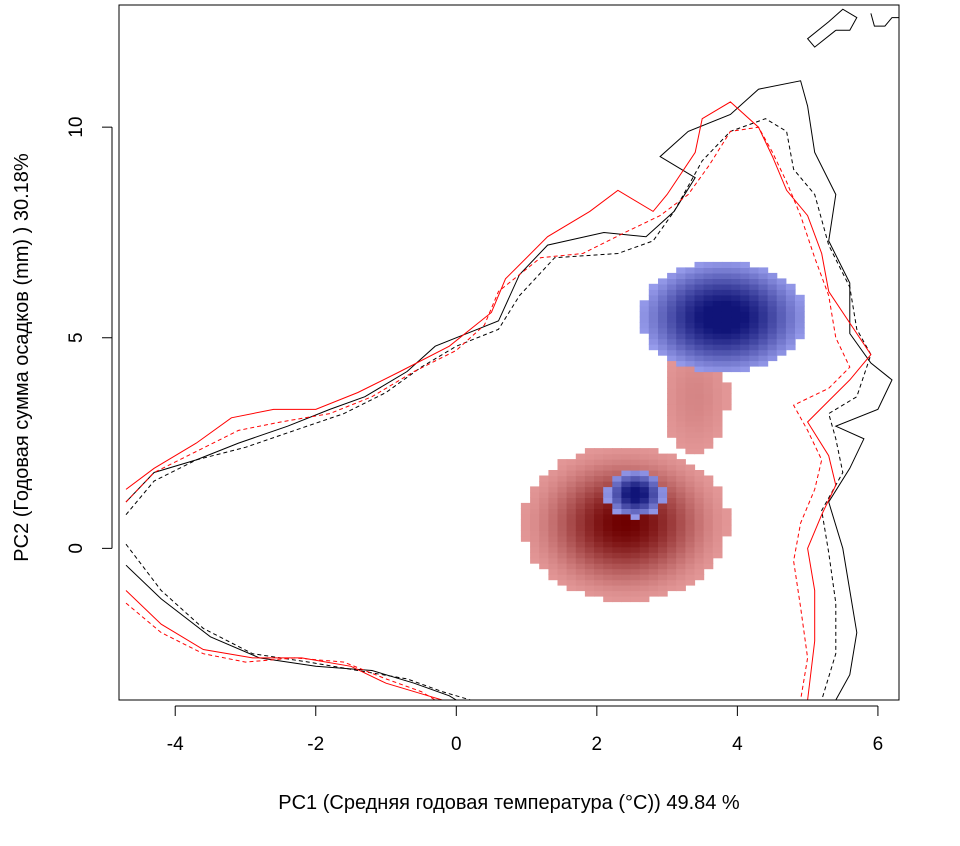 This screenshot has width=960, height=846. What do you see at coordinates (76, 127) in the screenshot?
I see `y-tick-label: 10` at bounding box center [76, 127].